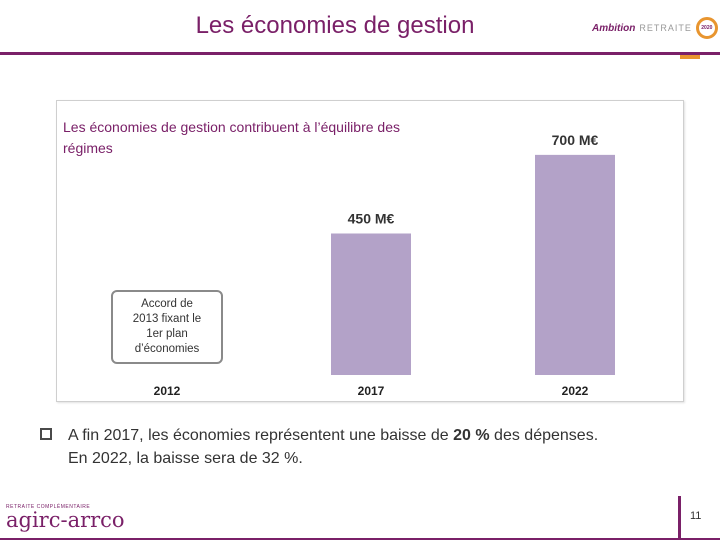  What do you see at coordinates (48, 507) in the screenshot?
I see `logo-tagline: RETRAITE COMPLÉMENTAIRE` at bounding box center [48, 507].